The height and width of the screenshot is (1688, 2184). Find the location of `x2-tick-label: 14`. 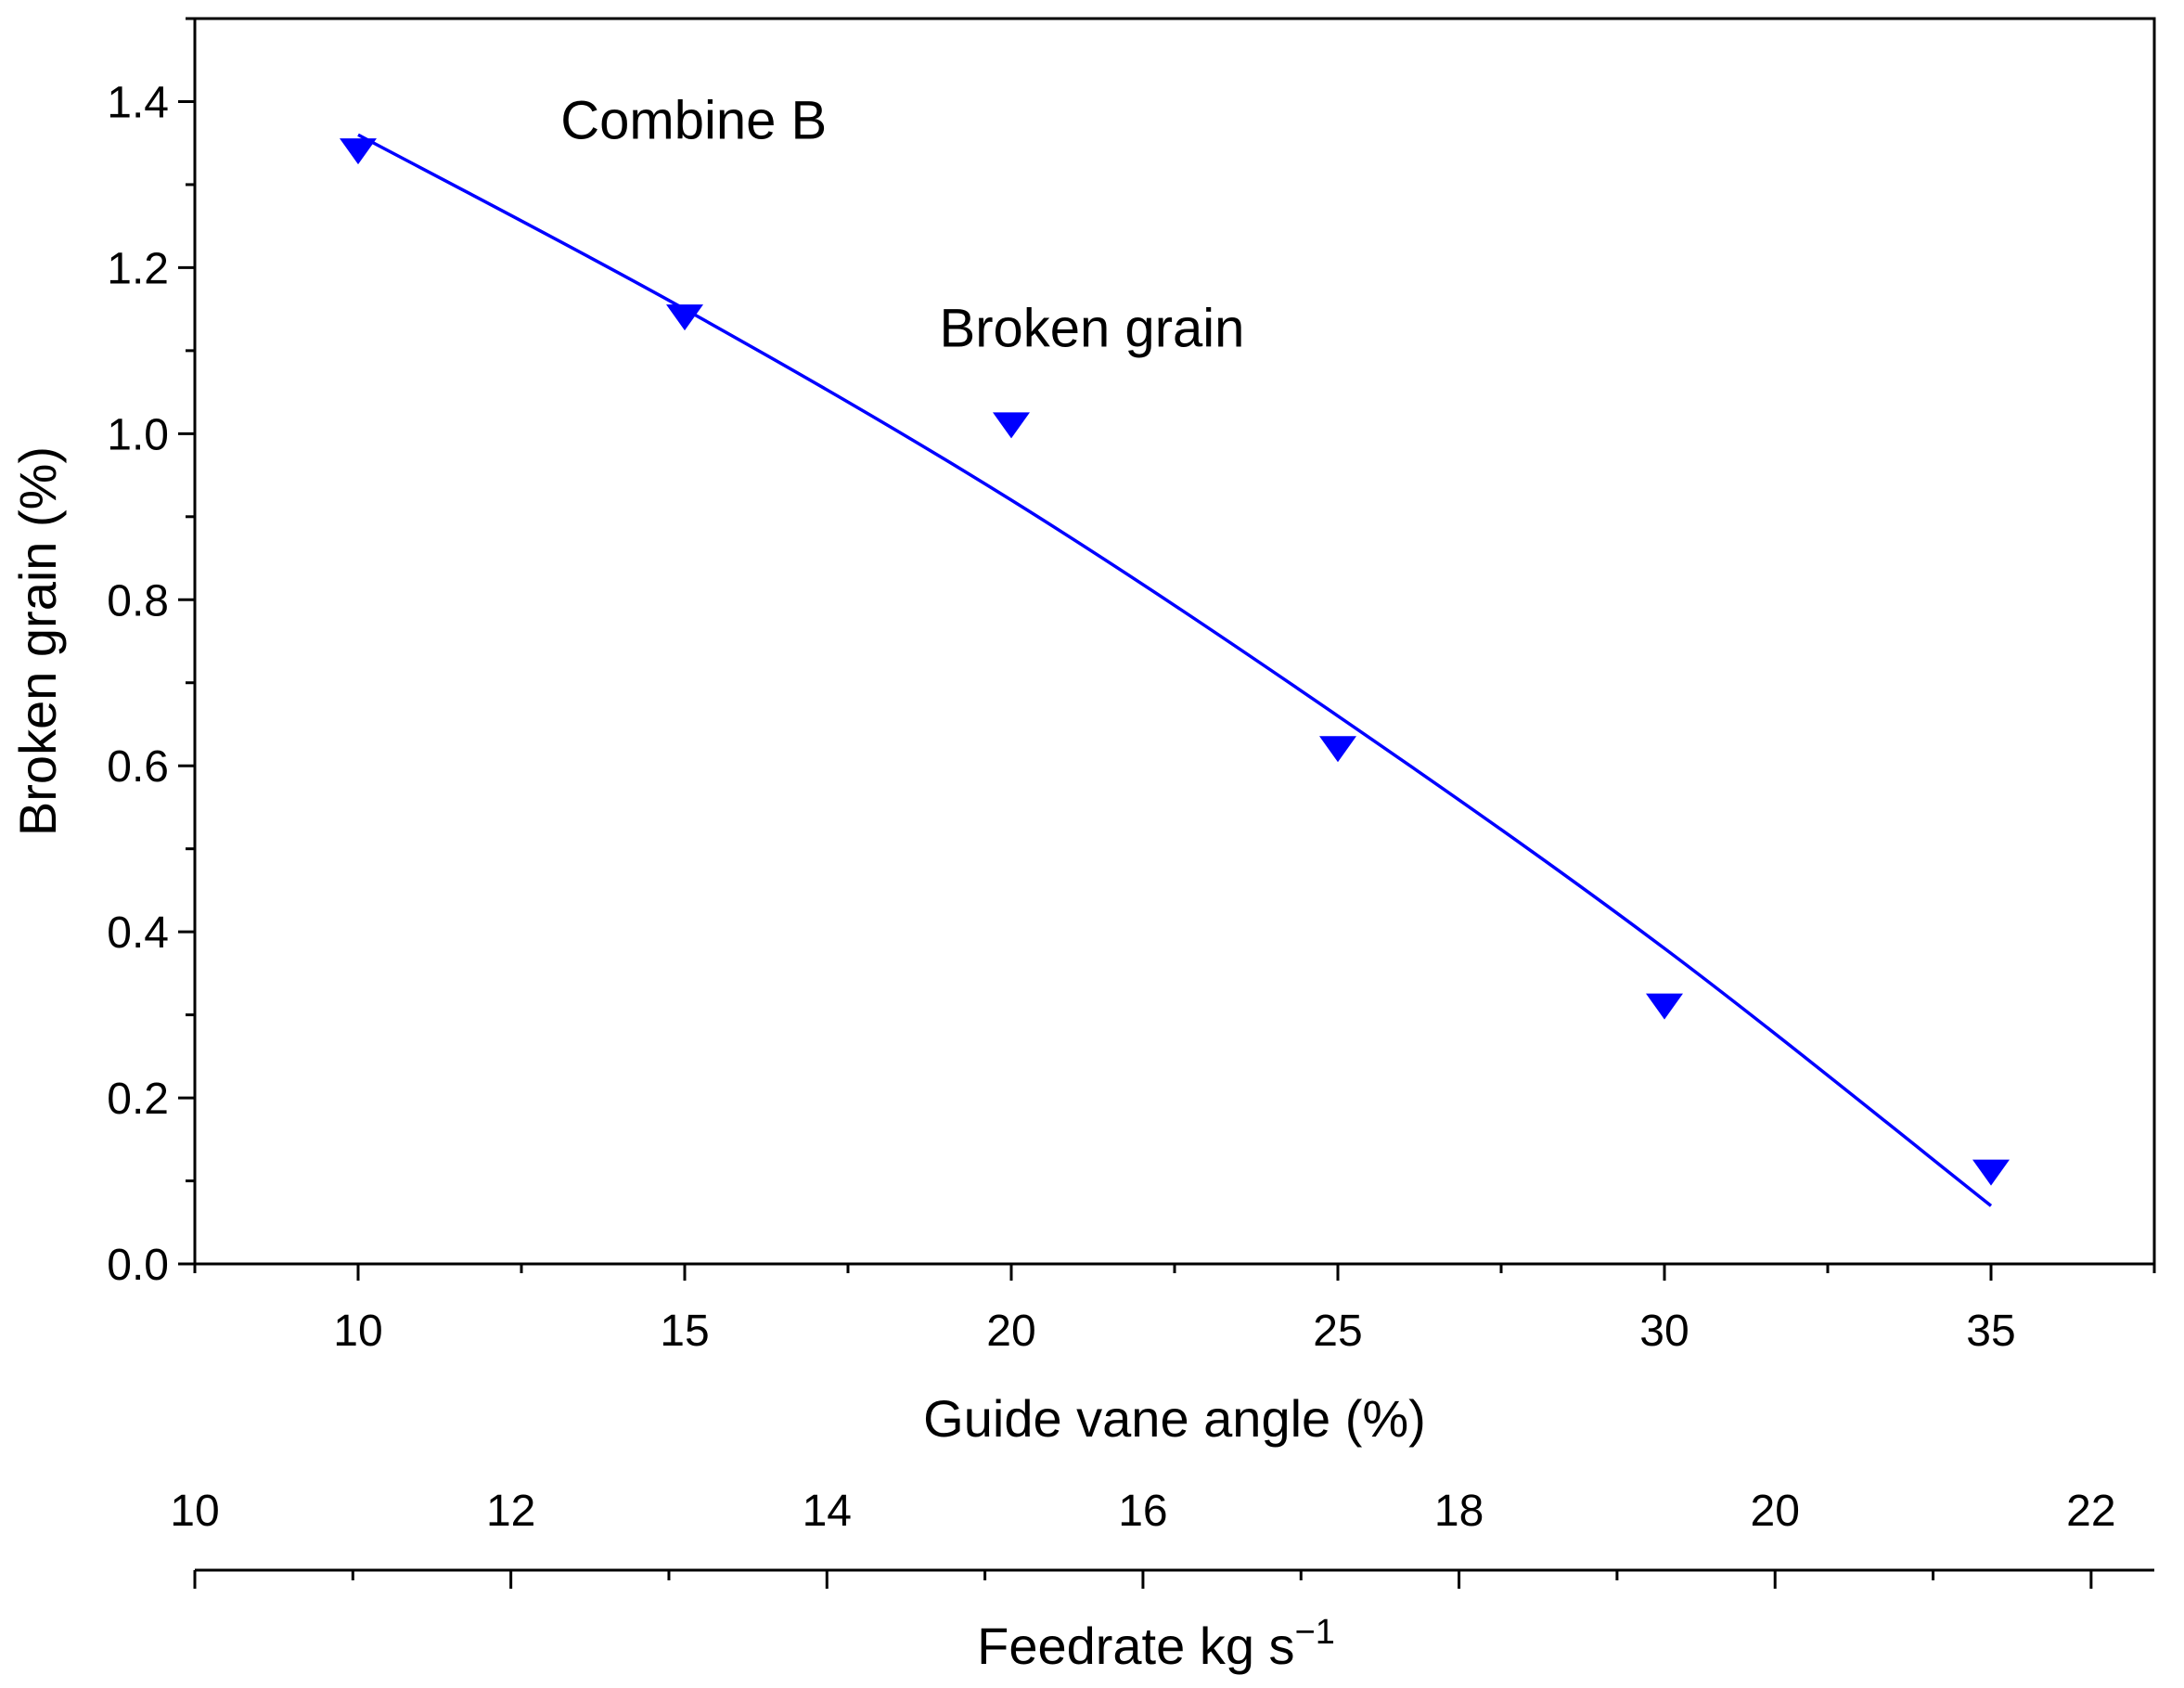

x2-tick-label: 14 is located at coordinates (827, 1511).